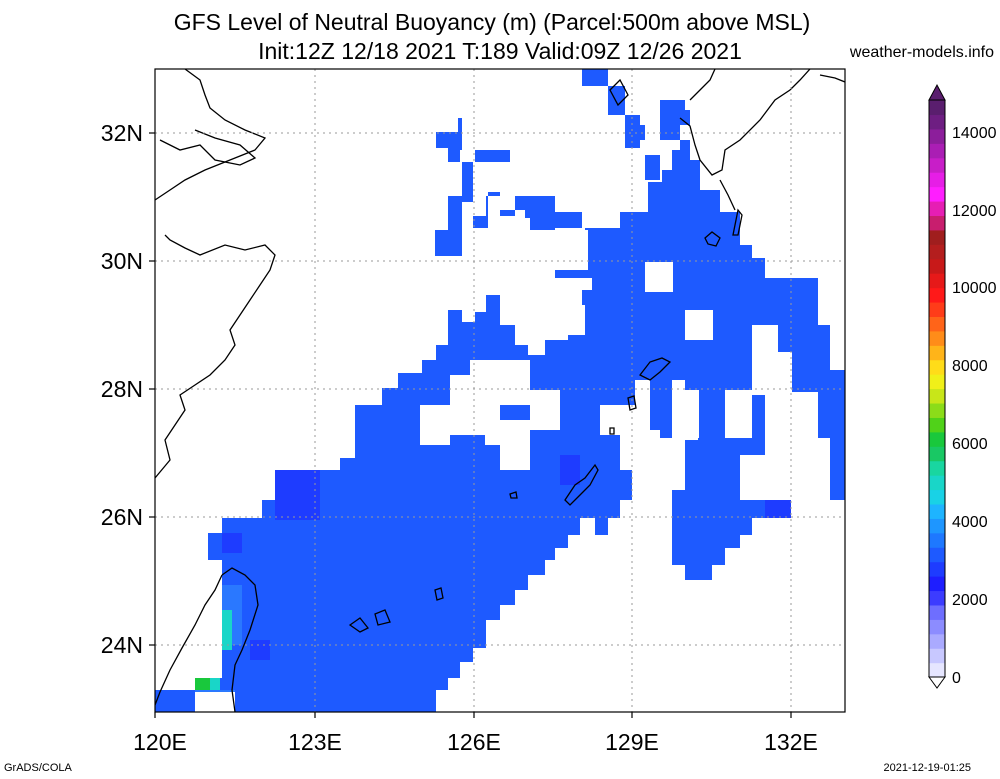 This screenshot has width=1000, height=779. What do you see at coordinates (970, 444) in the screenshot?
I see `colorbar-label: 6000` at bounding box center [970, 444].